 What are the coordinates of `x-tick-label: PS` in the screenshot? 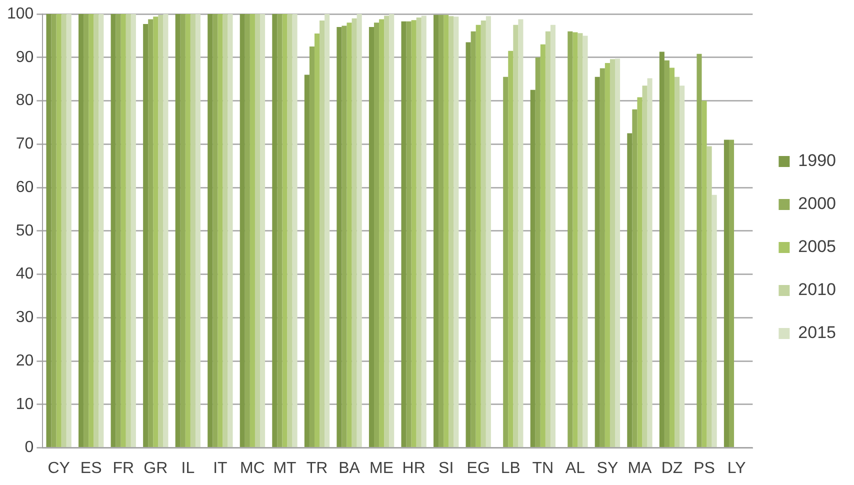 It's located at (704, 468).